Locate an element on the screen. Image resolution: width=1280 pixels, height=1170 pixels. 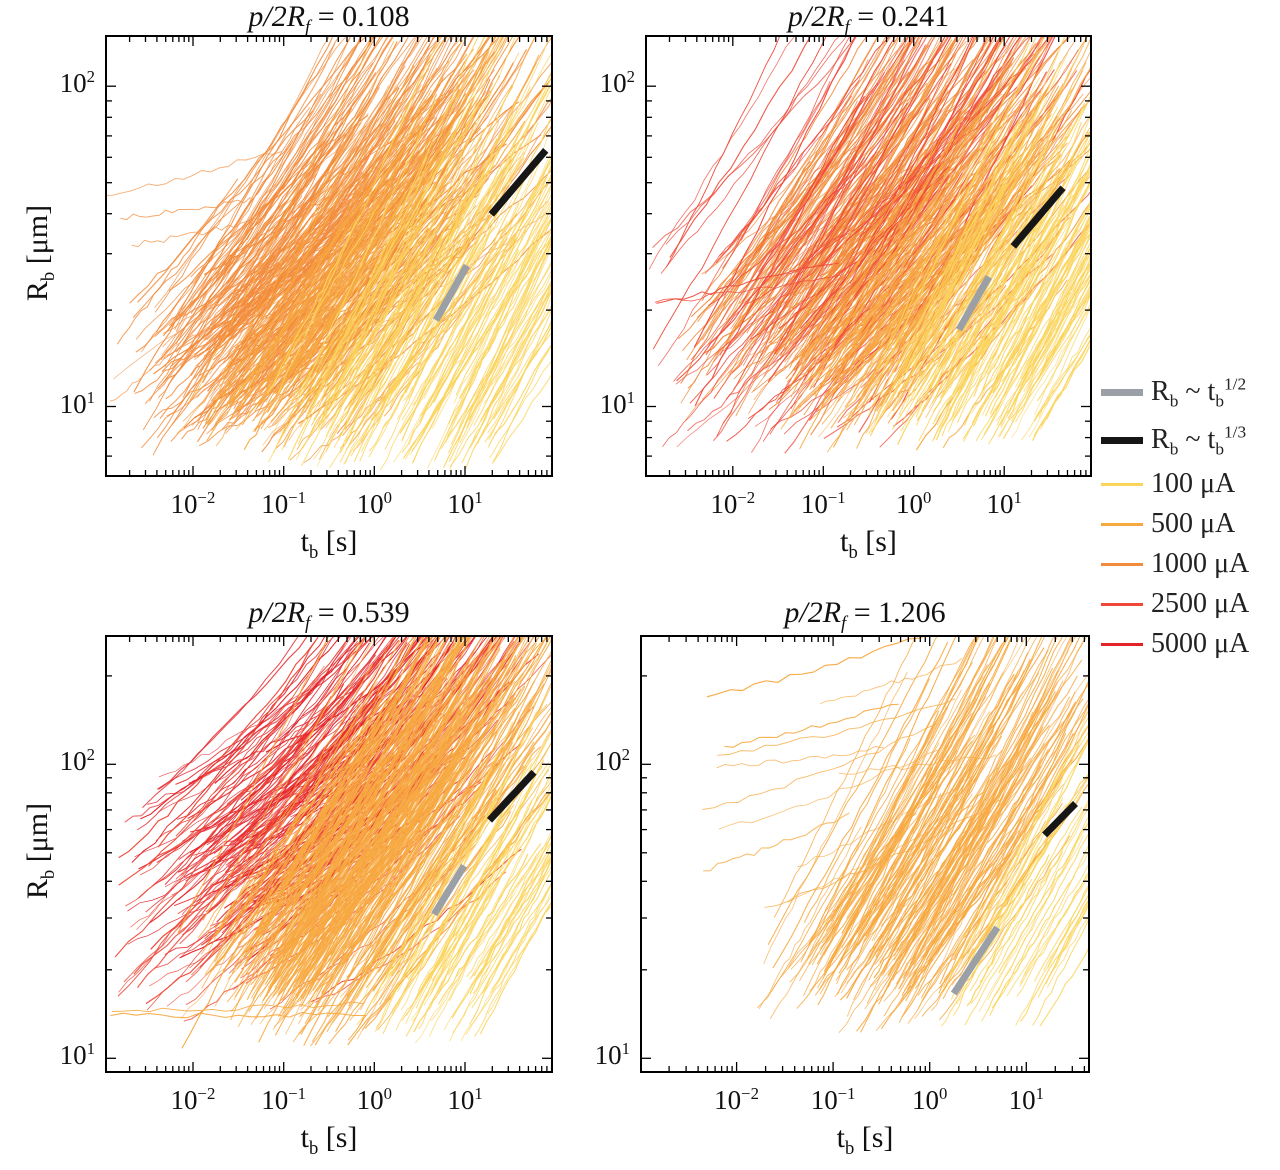
panel-0-ticks is located at coordinates (330, 256).